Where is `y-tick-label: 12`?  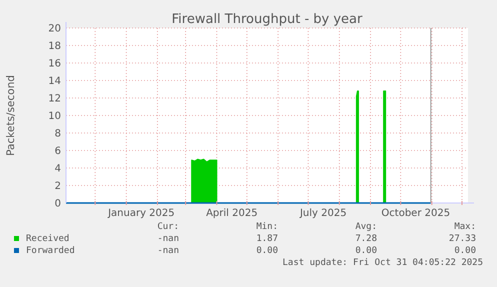
y-tick-label: 12 is located at coordinates (54, 99).